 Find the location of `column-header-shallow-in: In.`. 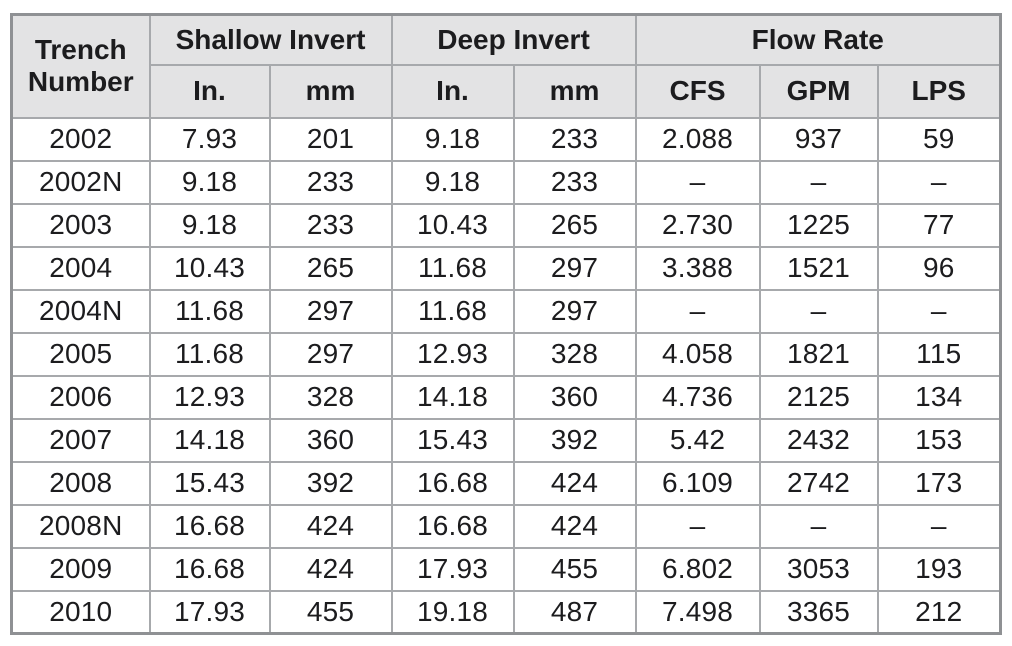

column-header-shallow-in: In. is located at coordinates (209, 91).